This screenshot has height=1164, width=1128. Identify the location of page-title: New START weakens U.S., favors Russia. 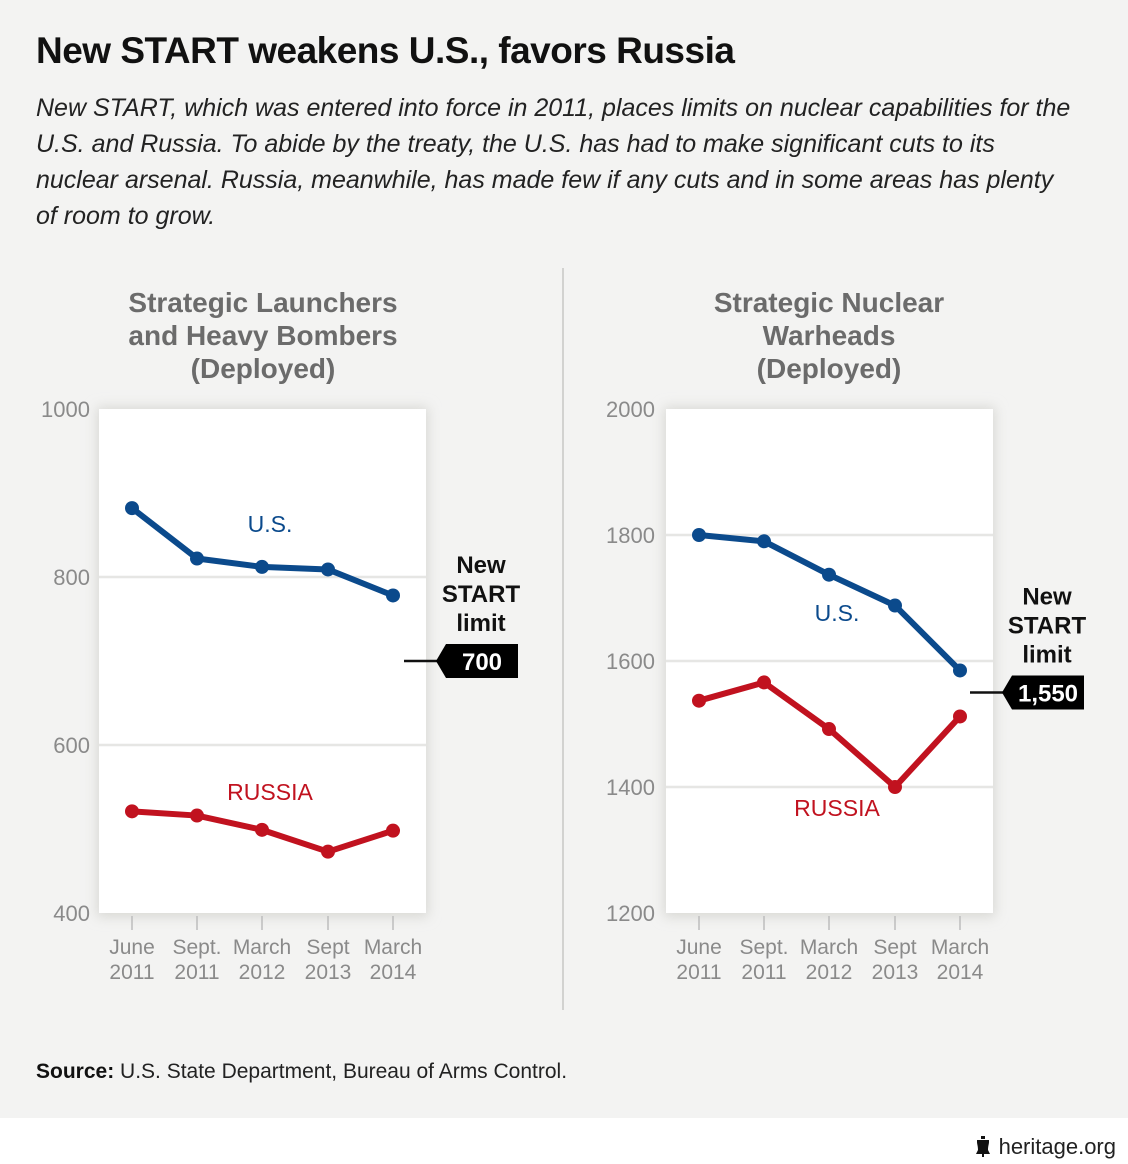
(385, 50).